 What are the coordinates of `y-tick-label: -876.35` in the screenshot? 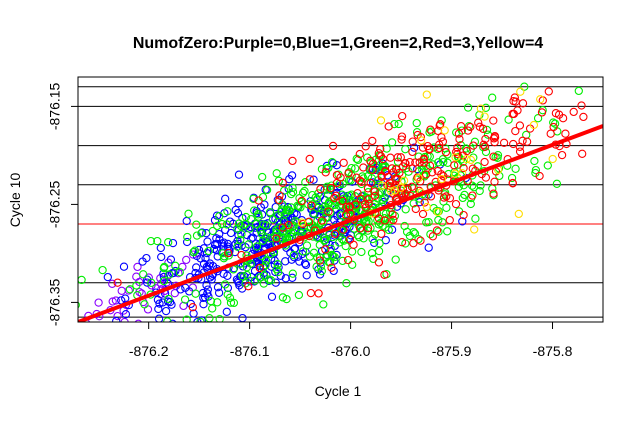 It's located at (55, 302).